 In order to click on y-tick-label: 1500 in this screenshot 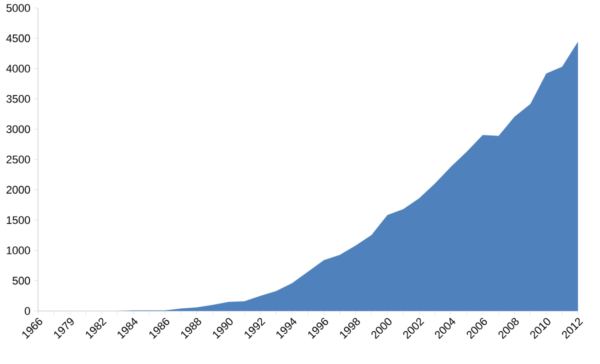, I will do `click(18, 220)`.